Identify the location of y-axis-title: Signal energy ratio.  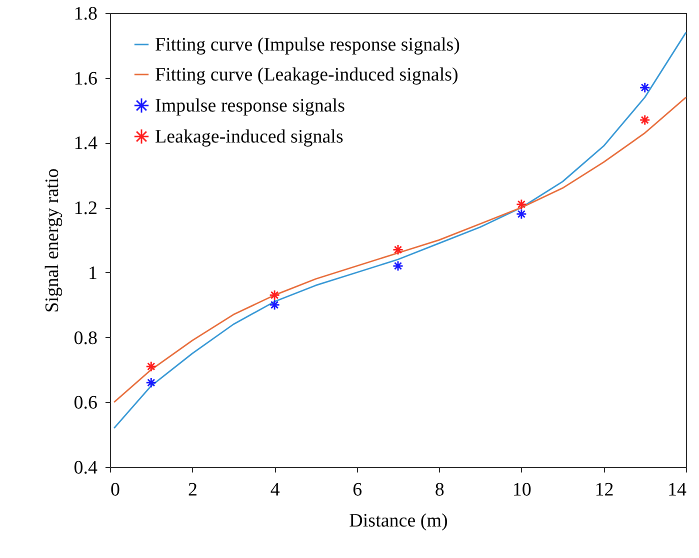
(52, 240).